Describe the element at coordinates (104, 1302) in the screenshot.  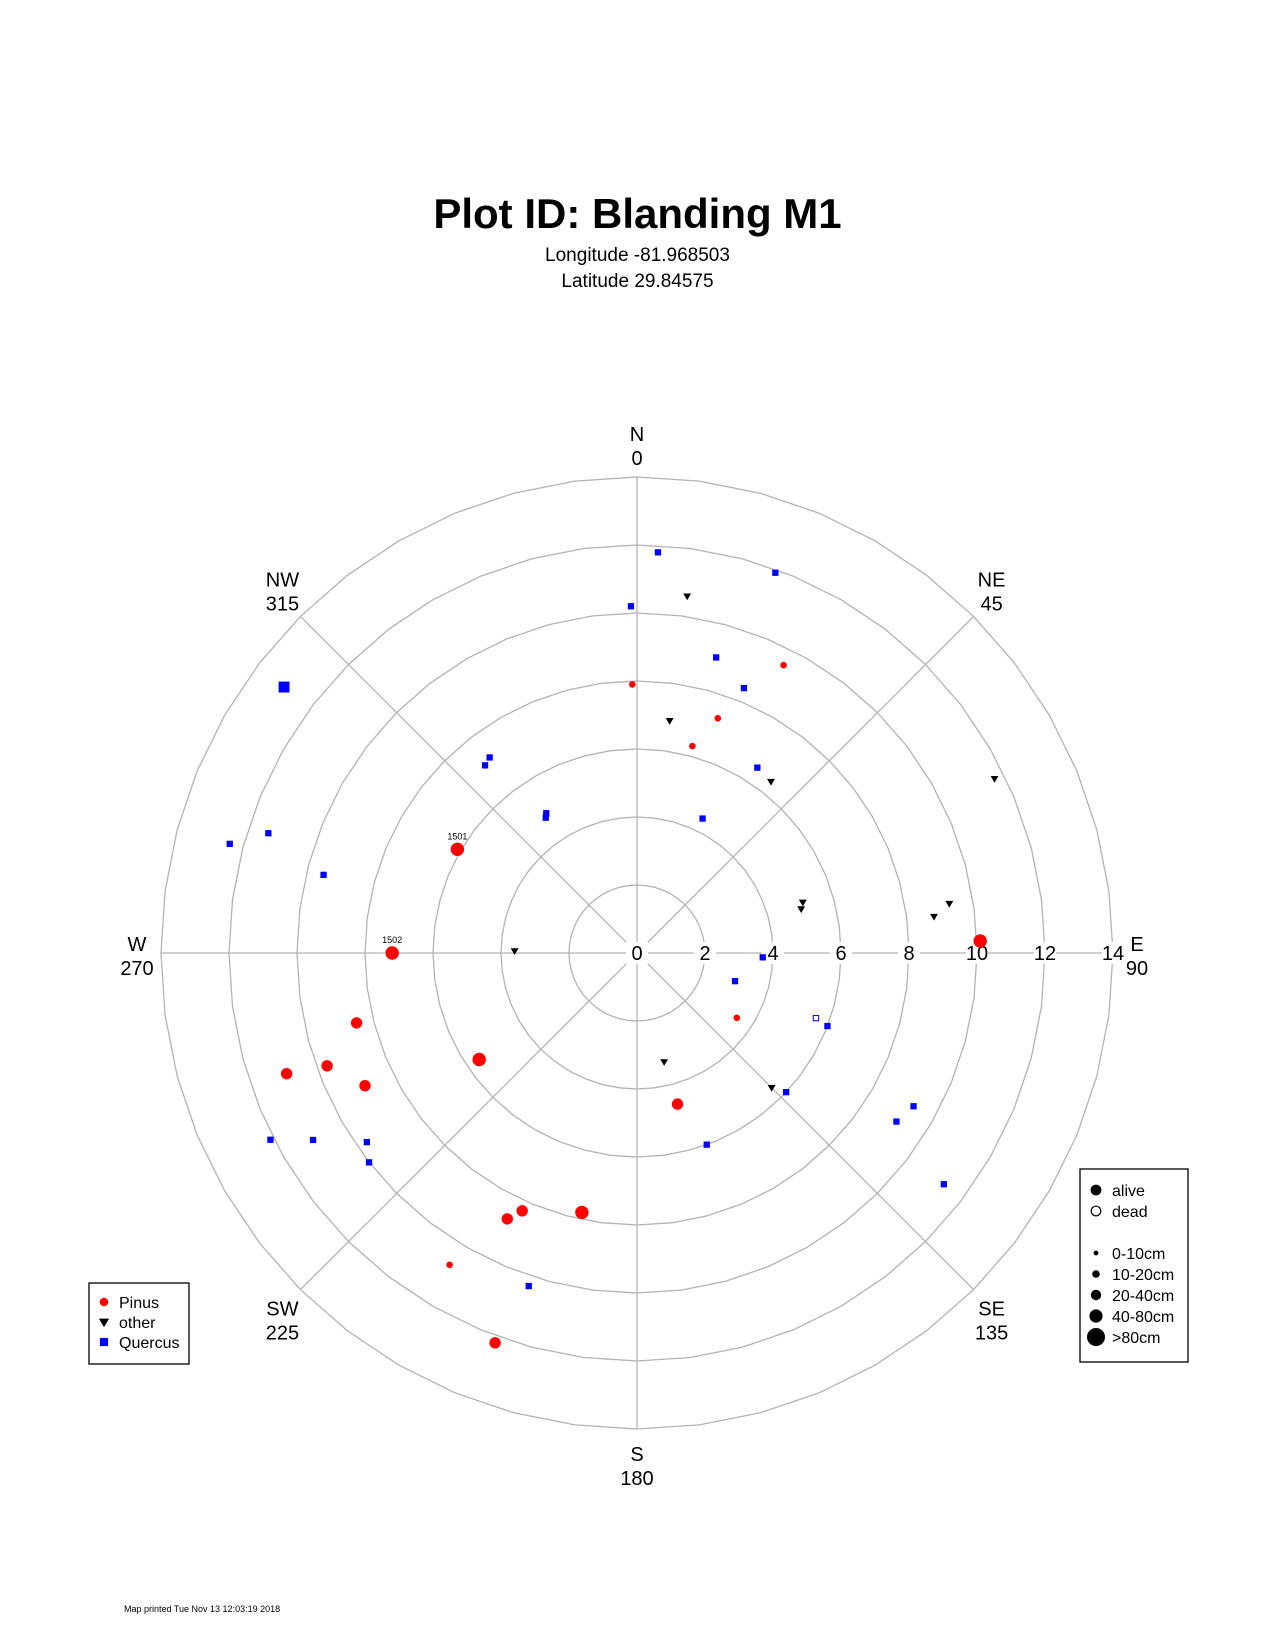
I see `legend-marker-pinus` at that location.